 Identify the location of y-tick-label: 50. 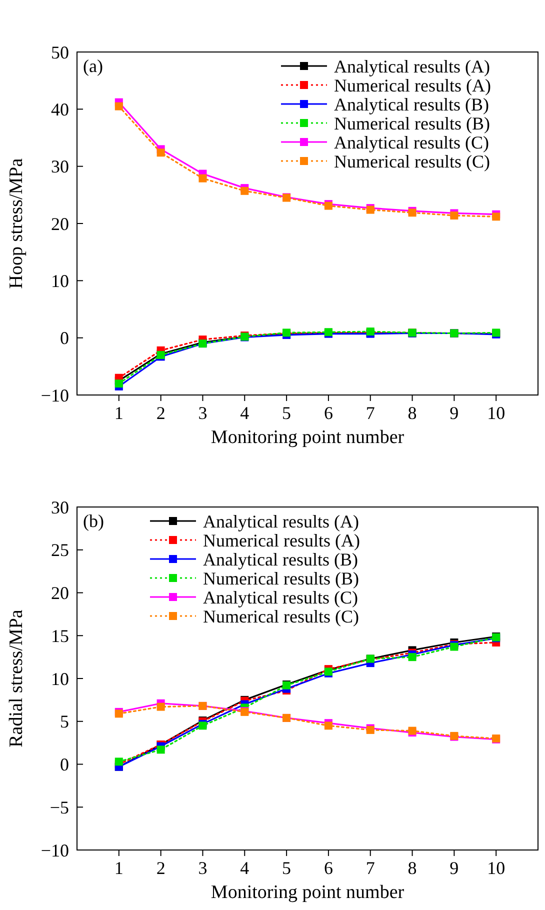
(60, 52).